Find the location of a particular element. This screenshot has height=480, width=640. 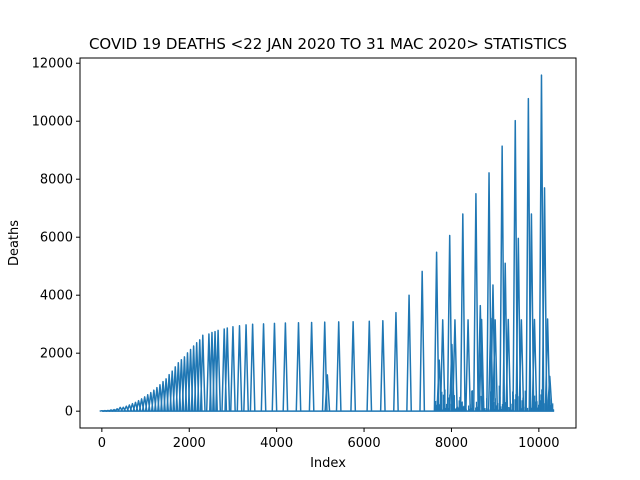

x-axis: 0 2000 4000 6000 8000 10000 is located at coordinates (329, 439).